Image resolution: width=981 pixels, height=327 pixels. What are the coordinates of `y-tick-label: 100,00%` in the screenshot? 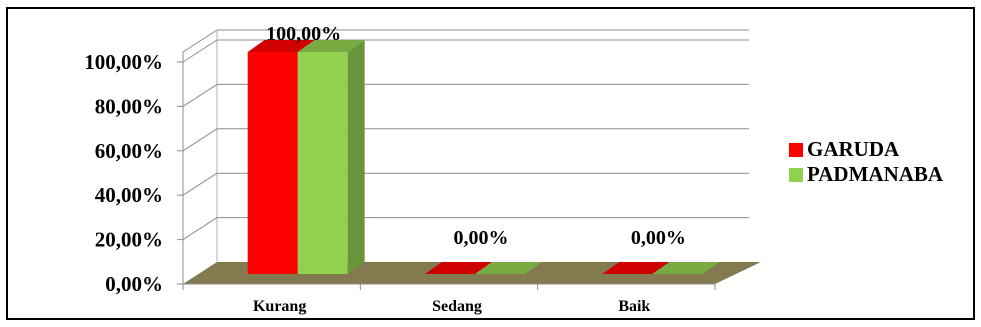 It's located at (123, 62).